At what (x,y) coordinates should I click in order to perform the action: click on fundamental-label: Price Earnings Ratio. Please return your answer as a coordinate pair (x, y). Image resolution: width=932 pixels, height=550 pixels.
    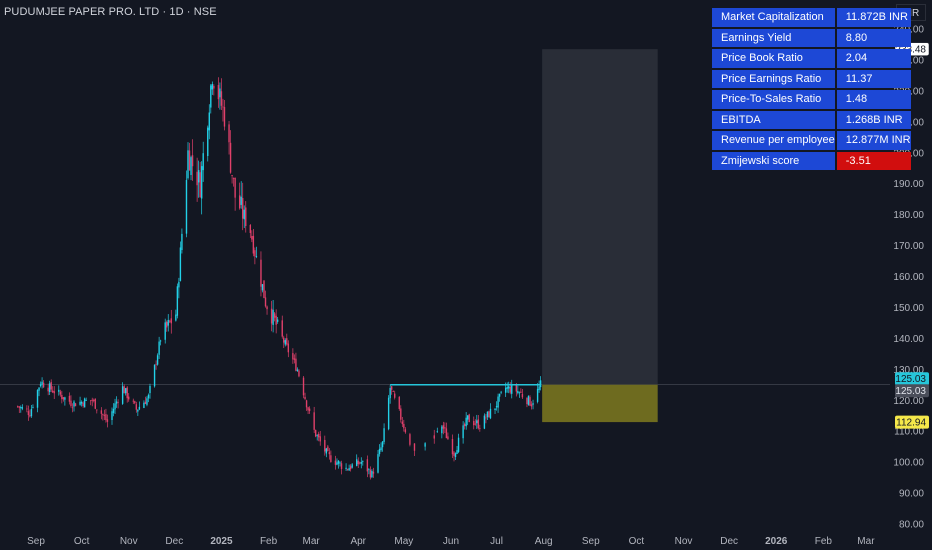
    Looking at the image, I should click on (773, 78).